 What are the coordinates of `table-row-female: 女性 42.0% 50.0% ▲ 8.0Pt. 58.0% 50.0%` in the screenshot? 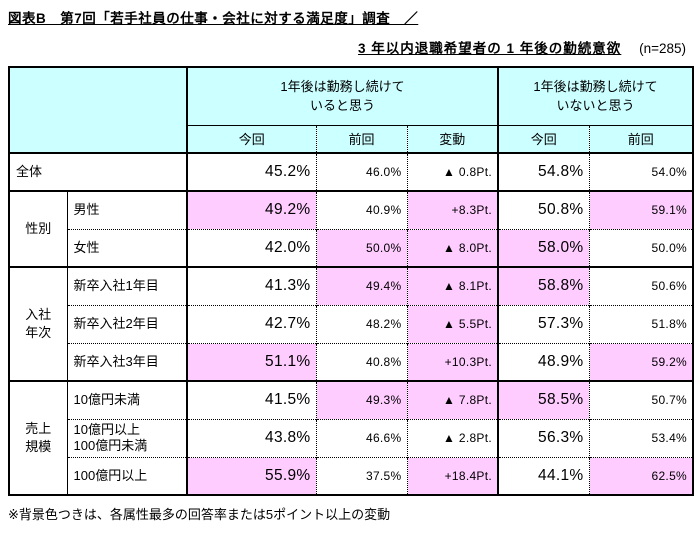 It's located at (351, 247).